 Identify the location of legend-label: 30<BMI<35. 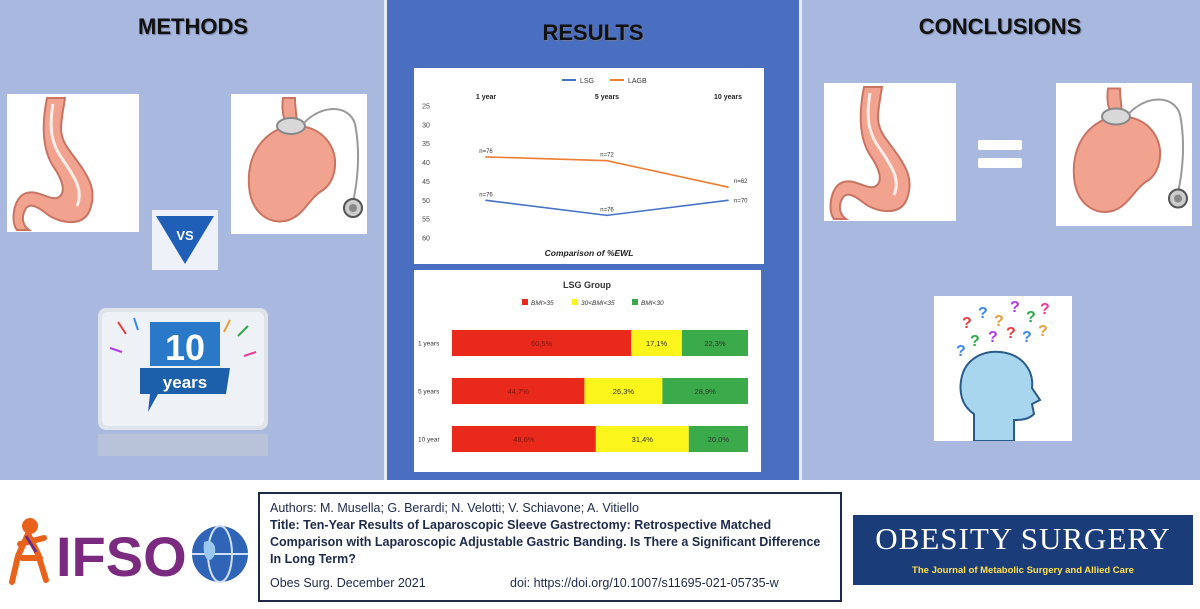
(598, 303).